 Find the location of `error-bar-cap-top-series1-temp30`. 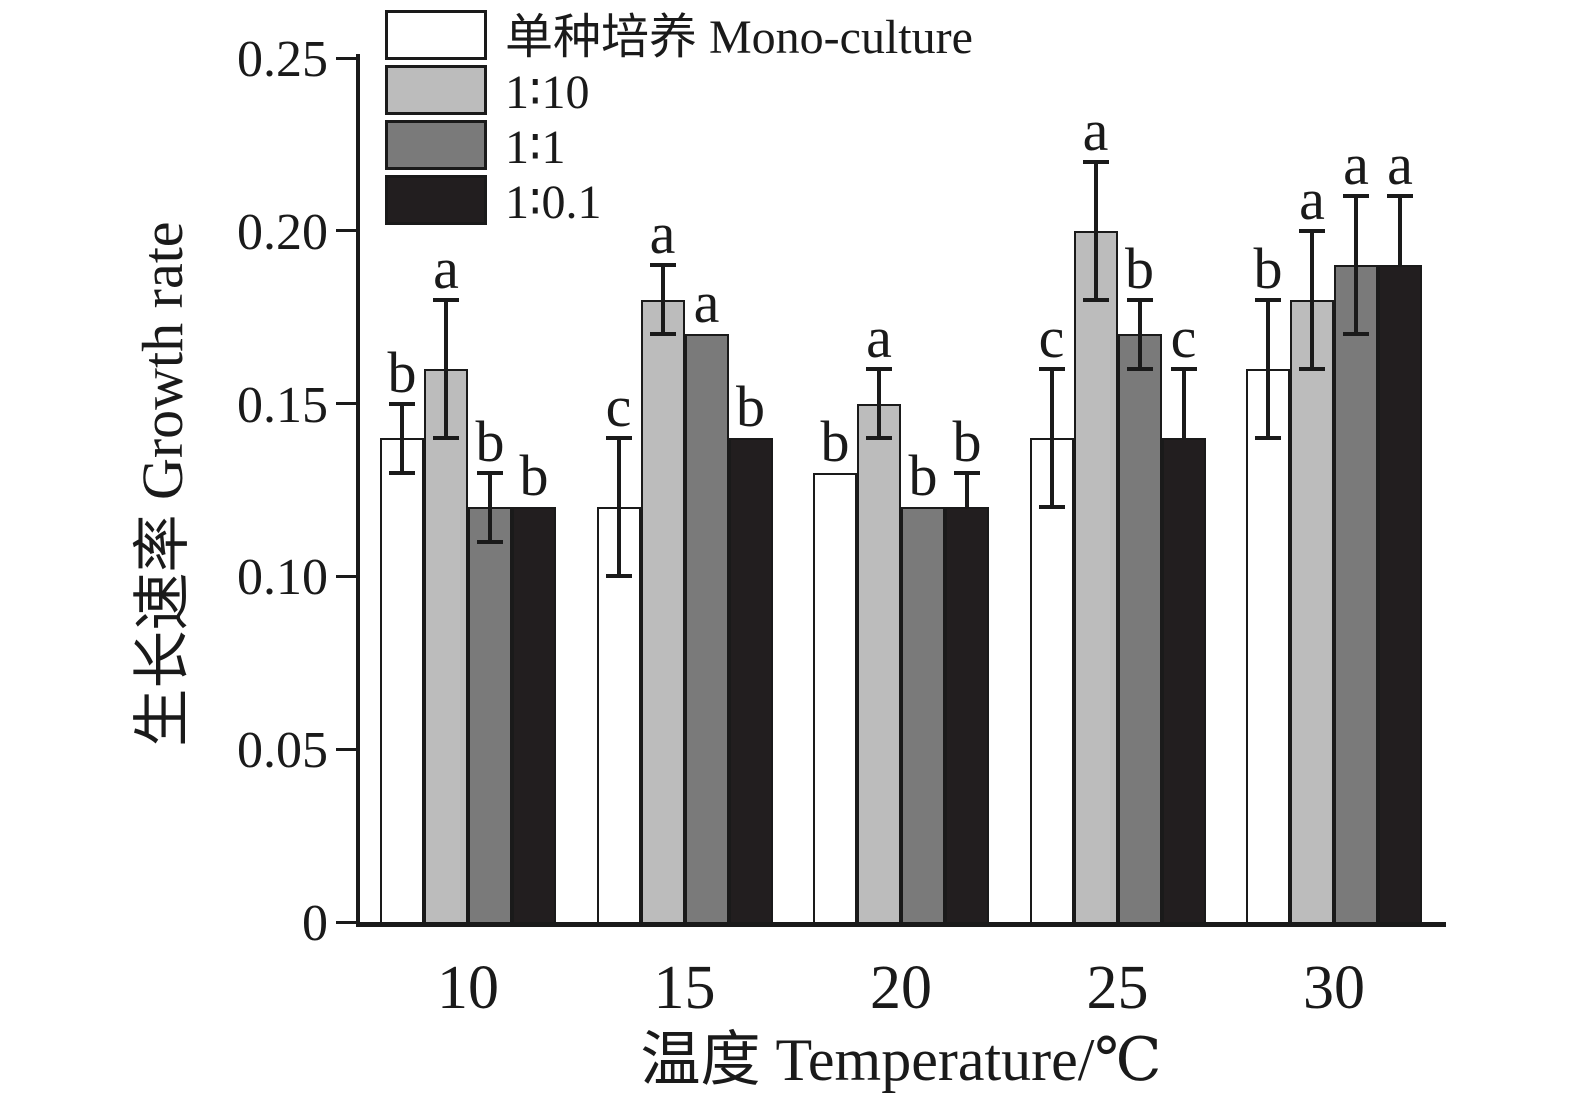

error-bar-cap-top-series1-temp30 is located at coordinates (1268, 299).